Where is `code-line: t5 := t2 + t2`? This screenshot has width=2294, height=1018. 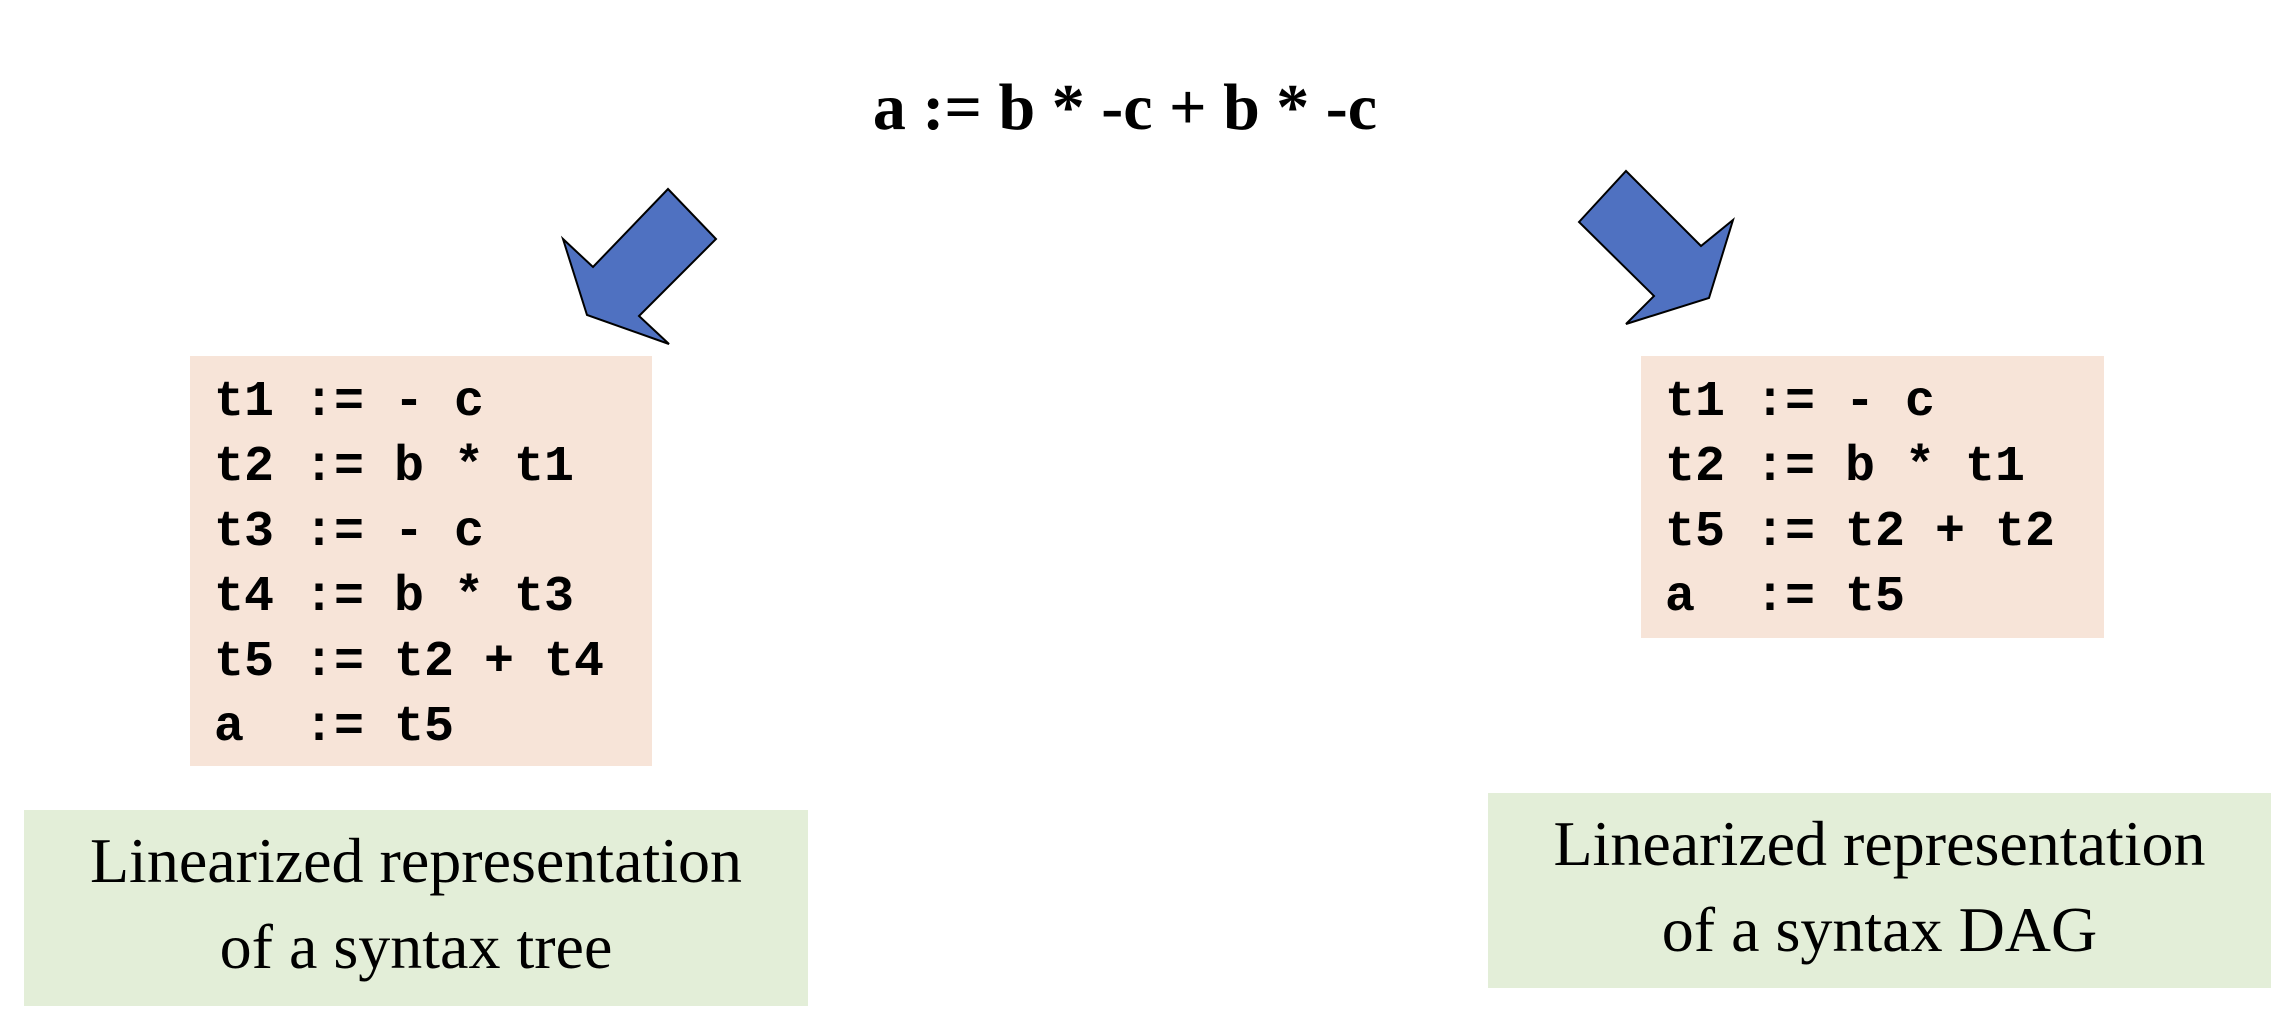
code-line: t5 := t2 + t2 is located at coordinates (1860, 532).